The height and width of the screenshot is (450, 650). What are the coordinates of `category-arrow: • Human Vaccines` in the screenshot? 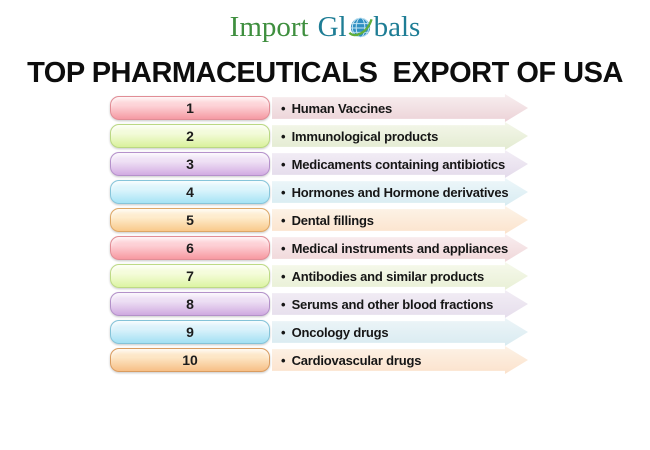 It's located at (400, 108).